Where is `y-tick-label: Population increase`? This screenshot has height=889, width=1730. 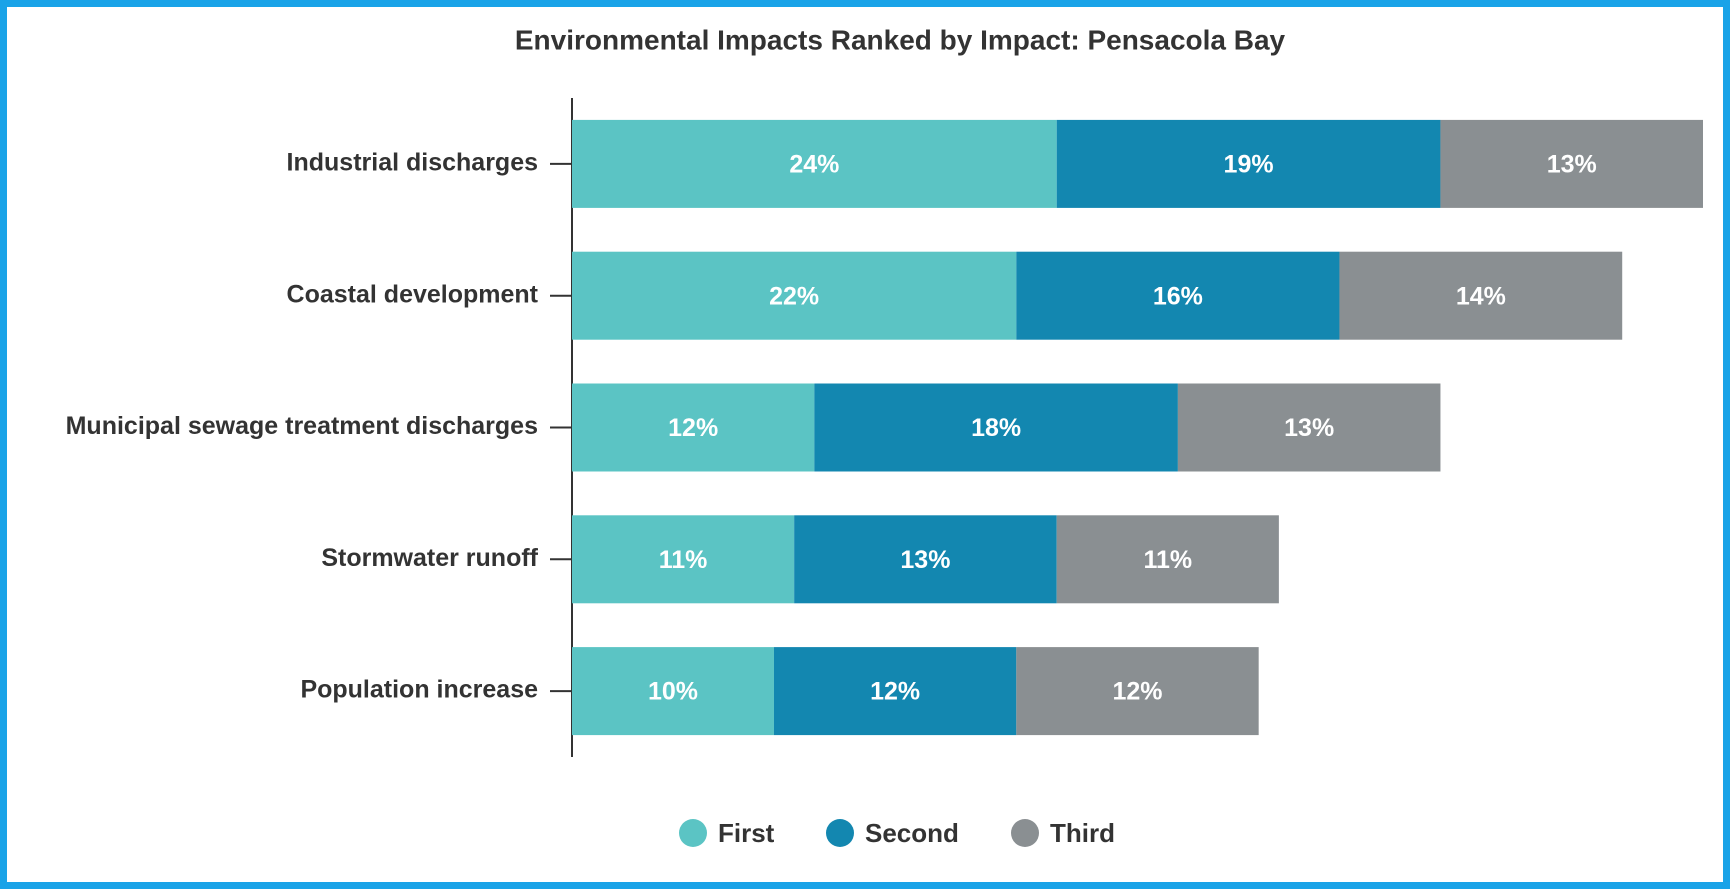
y-tick-label: Population increase is located at coordinates (419, 690).